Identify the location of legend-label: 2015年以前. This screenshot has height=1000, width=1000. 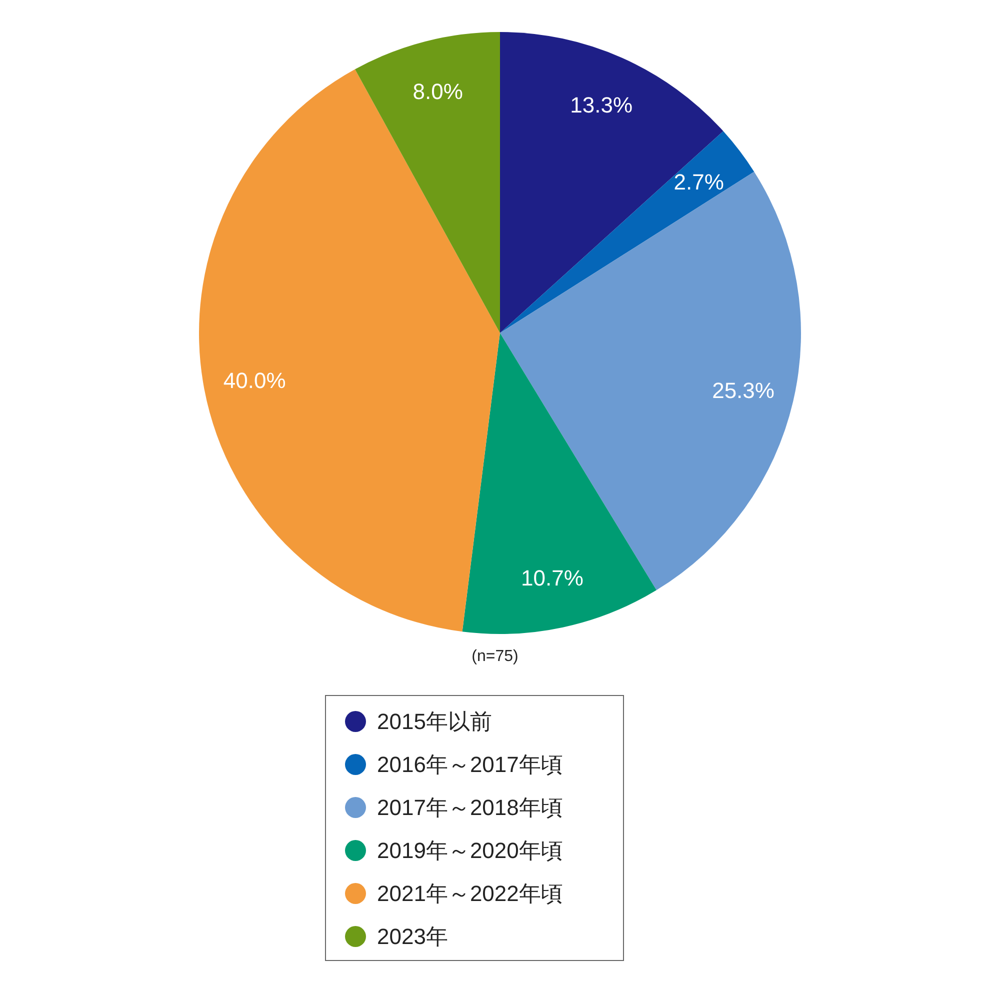
(434, 722).